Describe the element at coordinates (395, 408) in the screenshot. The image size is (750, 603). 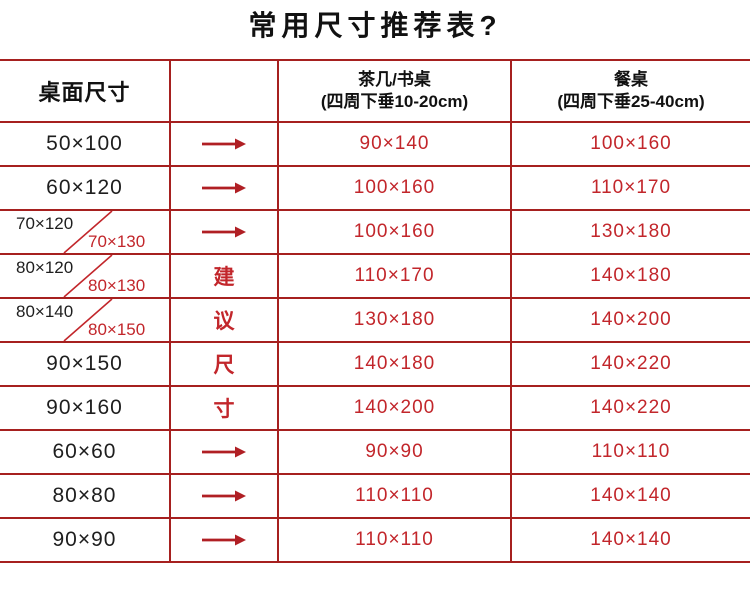
I see `tea-desk-size-cell: 140×200` at that location.